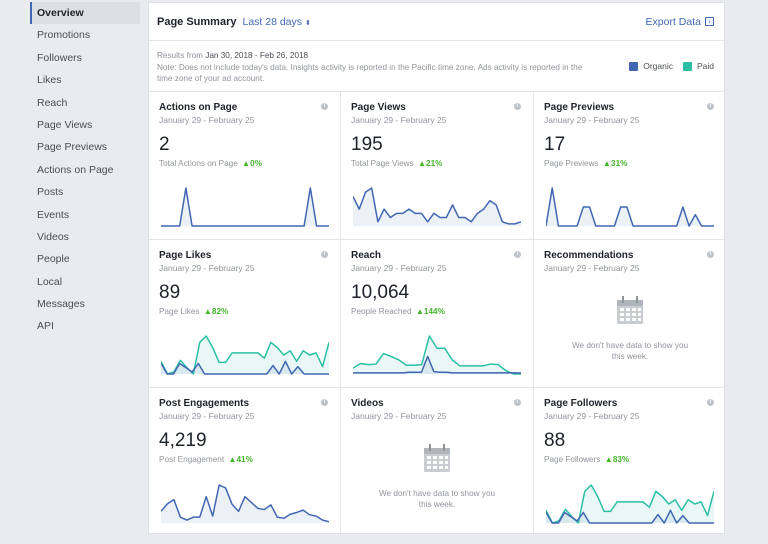 The image size is (768, 544). What do you see at coordinates (257, 55) in the screenshot?
I see `results-range: Jan 30, 2018 - Feb 26, 2018` at bounding box center [257, 55].